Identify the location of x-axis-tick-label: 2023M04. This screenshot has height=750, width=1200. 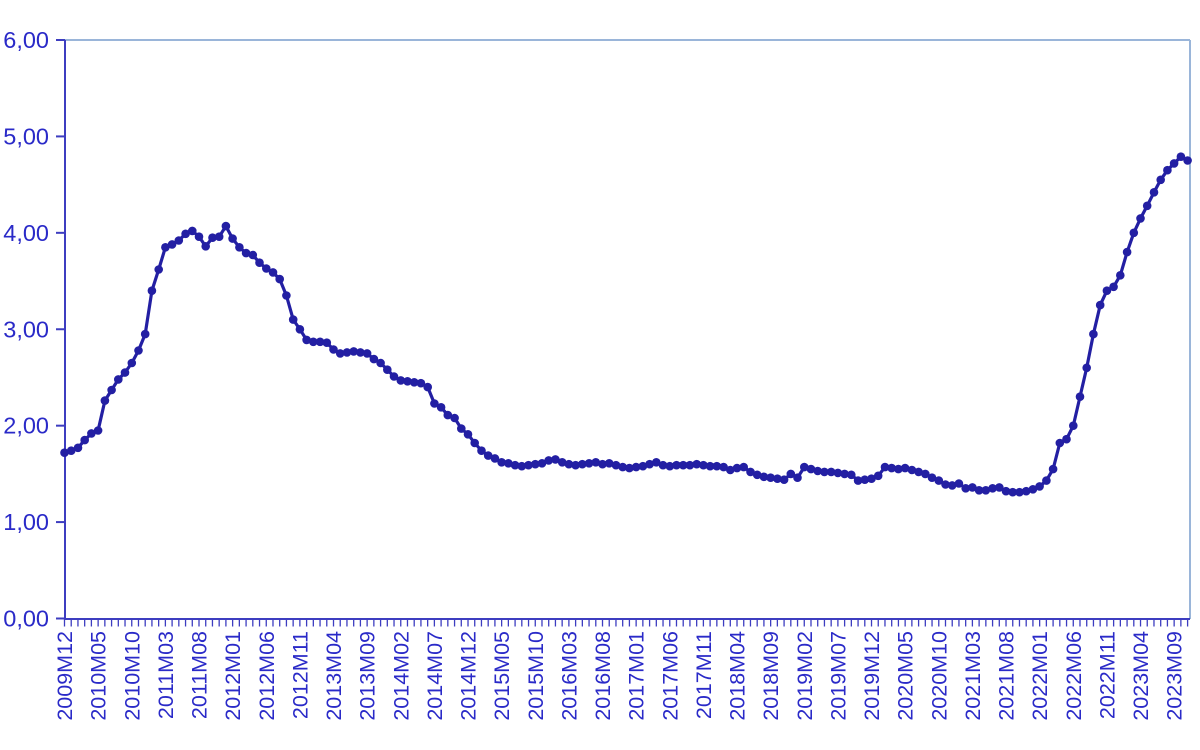
(1141, 676).